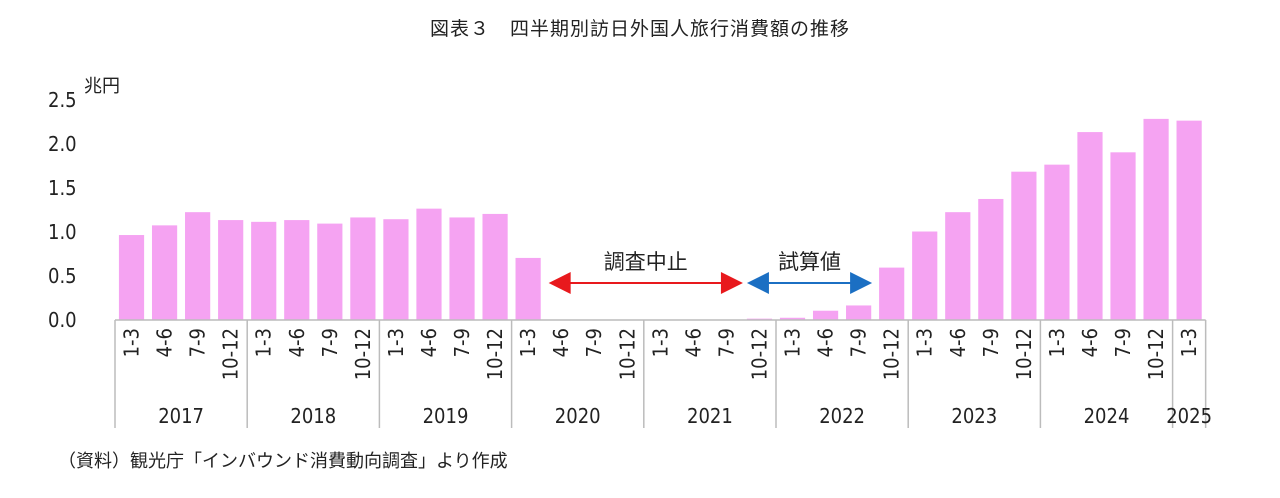 Image resolution: width=1280 pixels, height=498 pixels. What do you see at coordinates (446, 416) in the screenshot?
I see `year-label: 2019` at bounding box center [446, 416].